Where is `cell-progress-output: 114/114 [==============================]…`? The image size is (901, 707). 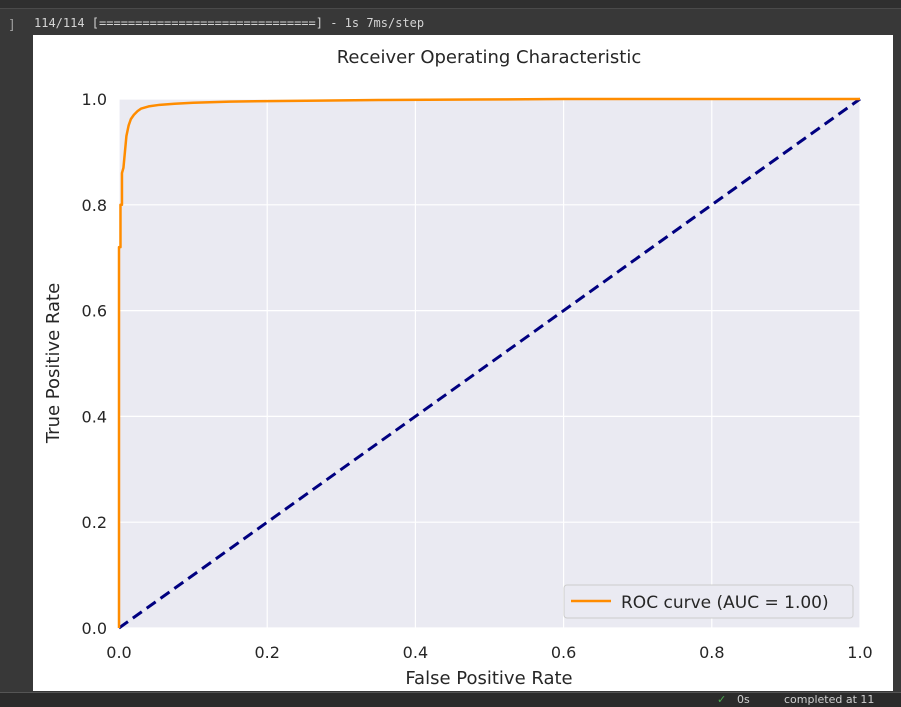
cell-progress-output: 114/114 [==============================]… is located at coordinates (229, 23).